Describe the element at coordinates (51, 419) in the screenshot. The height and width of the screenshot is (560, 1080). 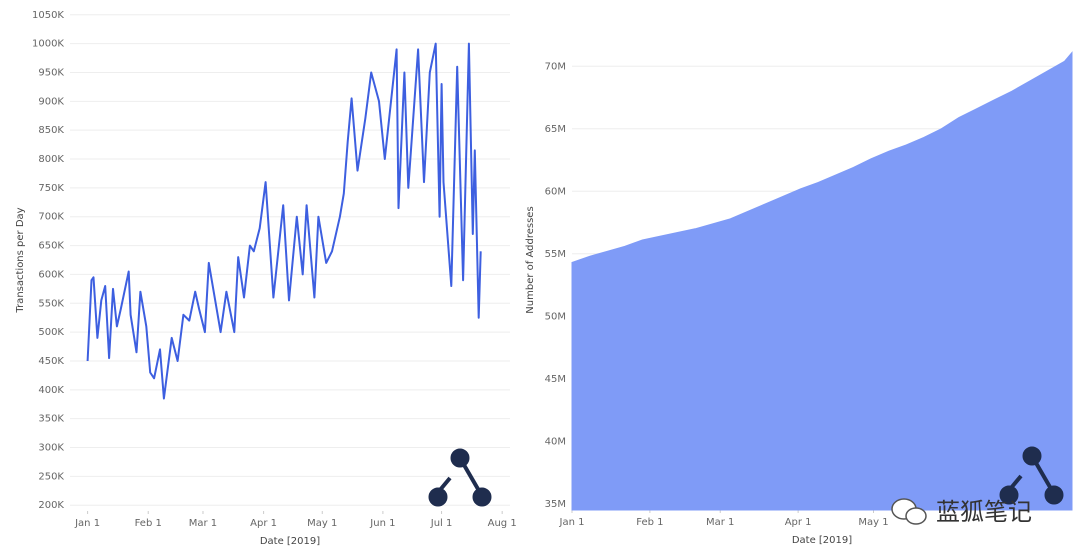
I see `y-tick-label: 350K` at that location.